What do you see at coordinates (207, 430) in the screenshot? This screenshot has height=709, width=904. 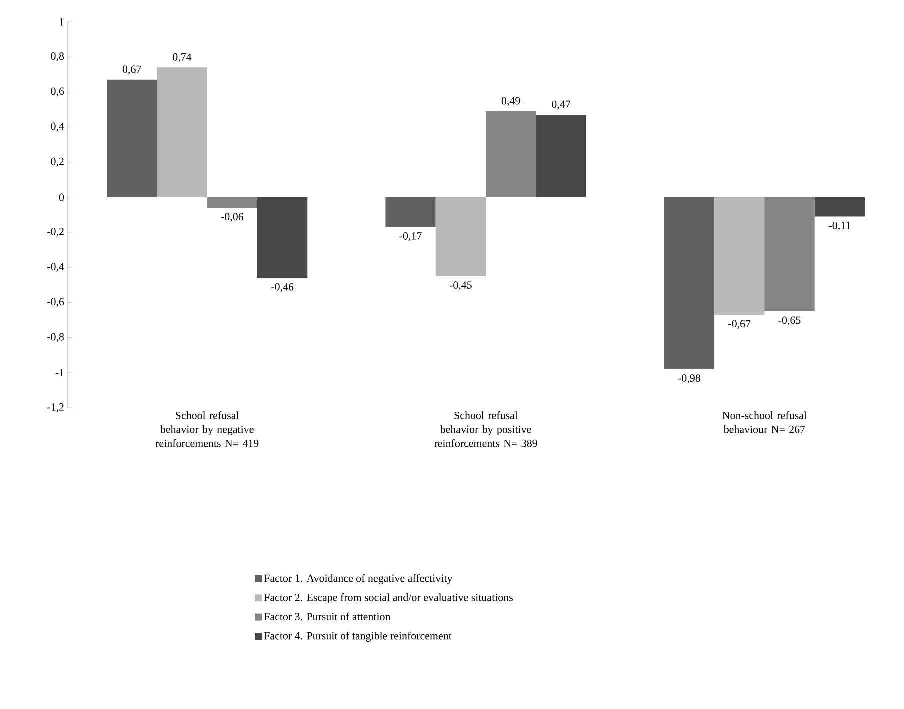 I see `x-tick-label: School refusal behavior by negative reinforcements N= 419` at bounding box center [207, 430].